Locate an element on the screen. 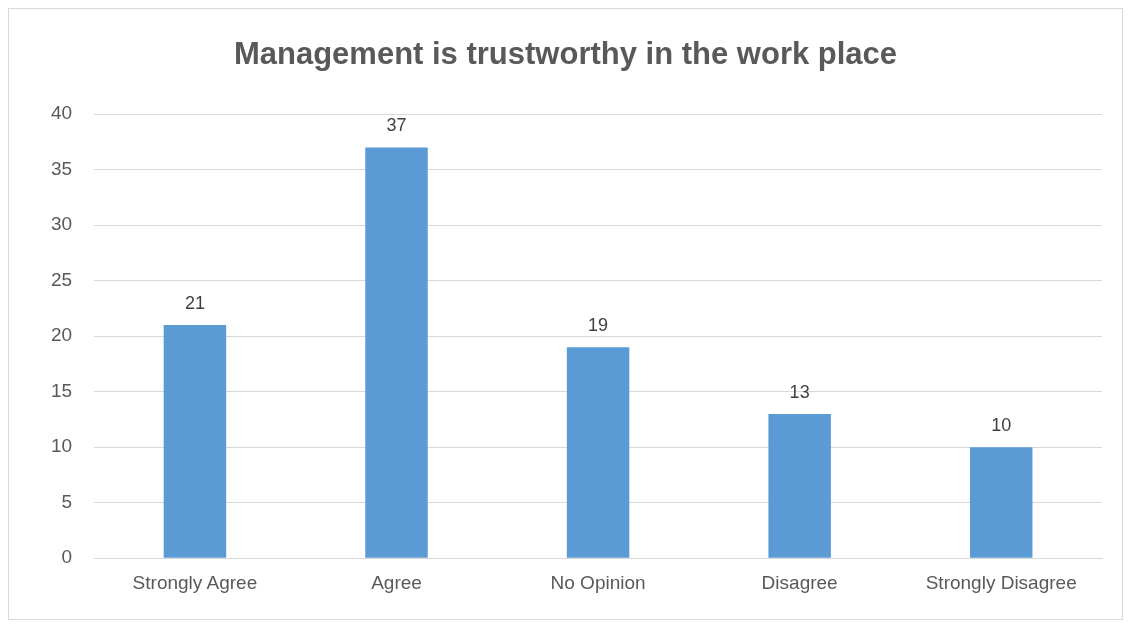 The image size is (1131, 628). y-tick-label: 5 is located at coordinates (67, 501).